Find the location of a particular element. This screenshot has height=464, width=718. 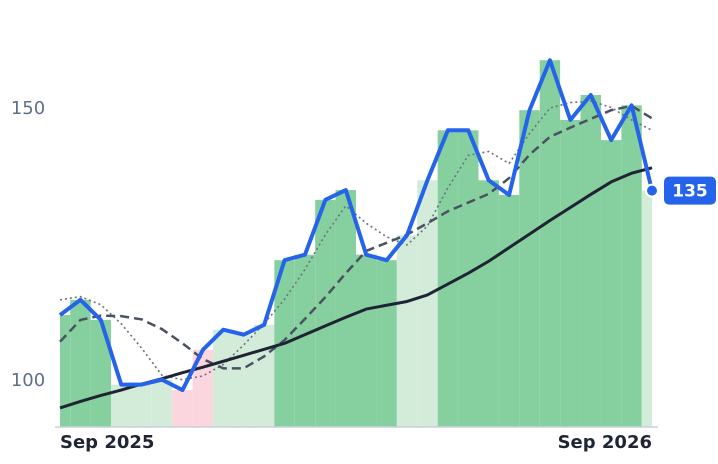

y-tick-label: 100 is located at coordinates (28, 380).